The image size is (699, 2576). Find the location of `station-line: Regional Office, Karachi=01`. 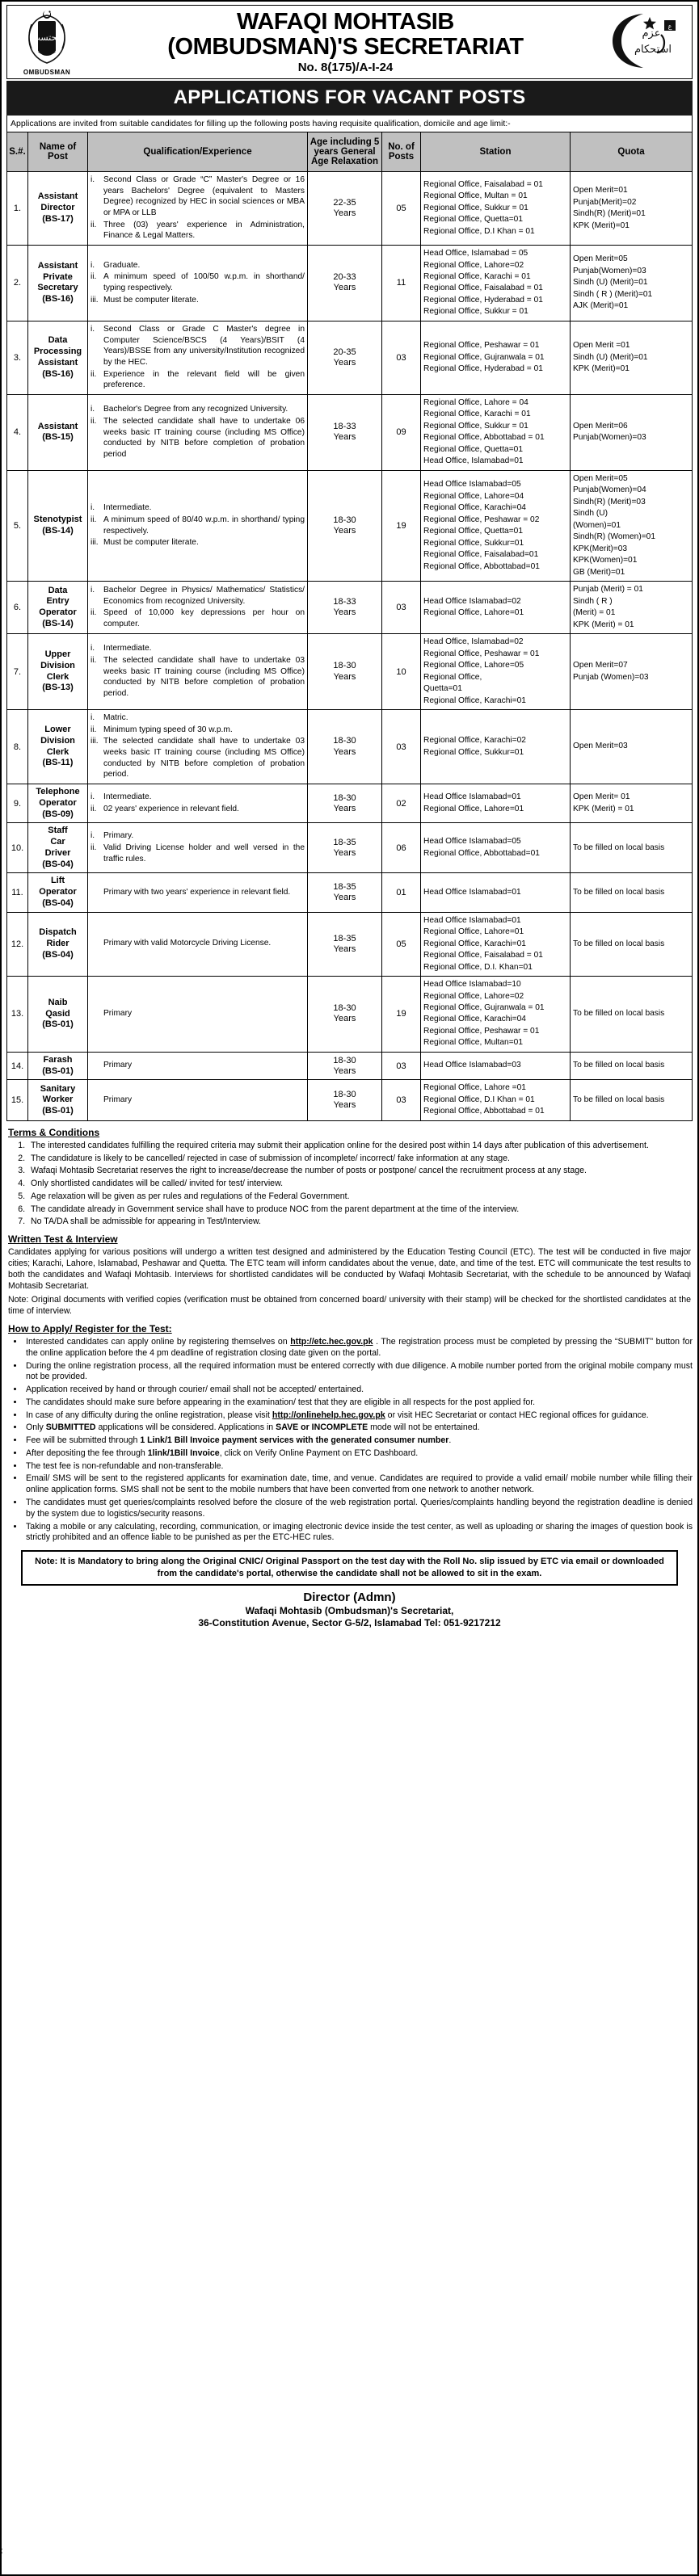

station-line: Regional Office, Karachi=01 is located at coordinates (474, 700).